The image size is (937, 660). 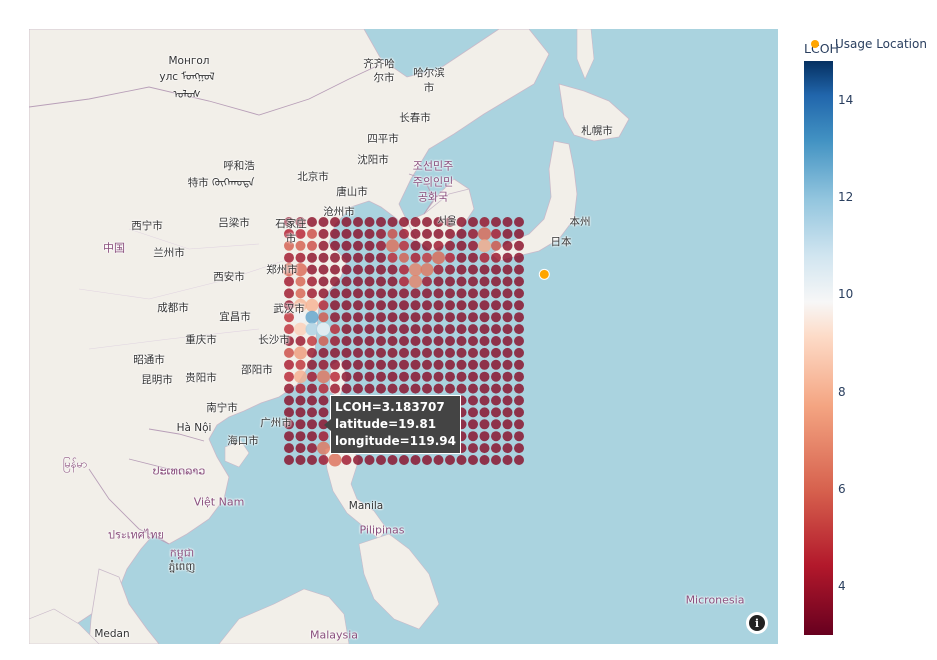 I want to click on legend-usage-location: Usage Location, so click(x=881, y=44).